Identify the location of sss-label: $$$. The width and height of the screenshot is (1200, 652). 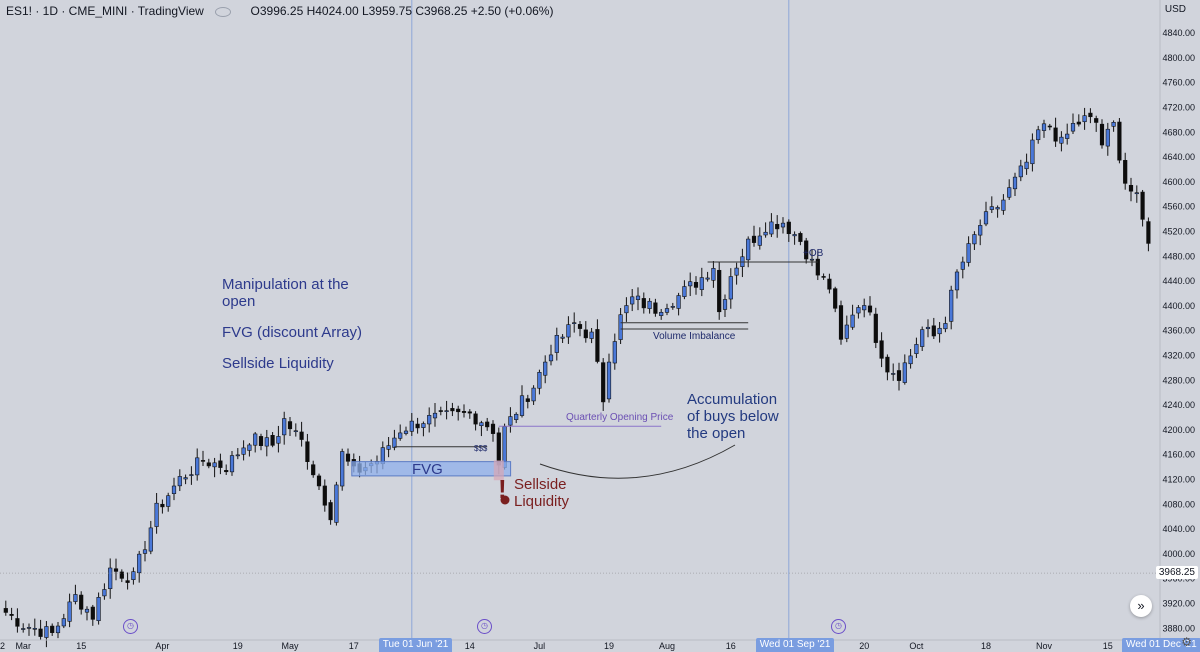
(481, 448).